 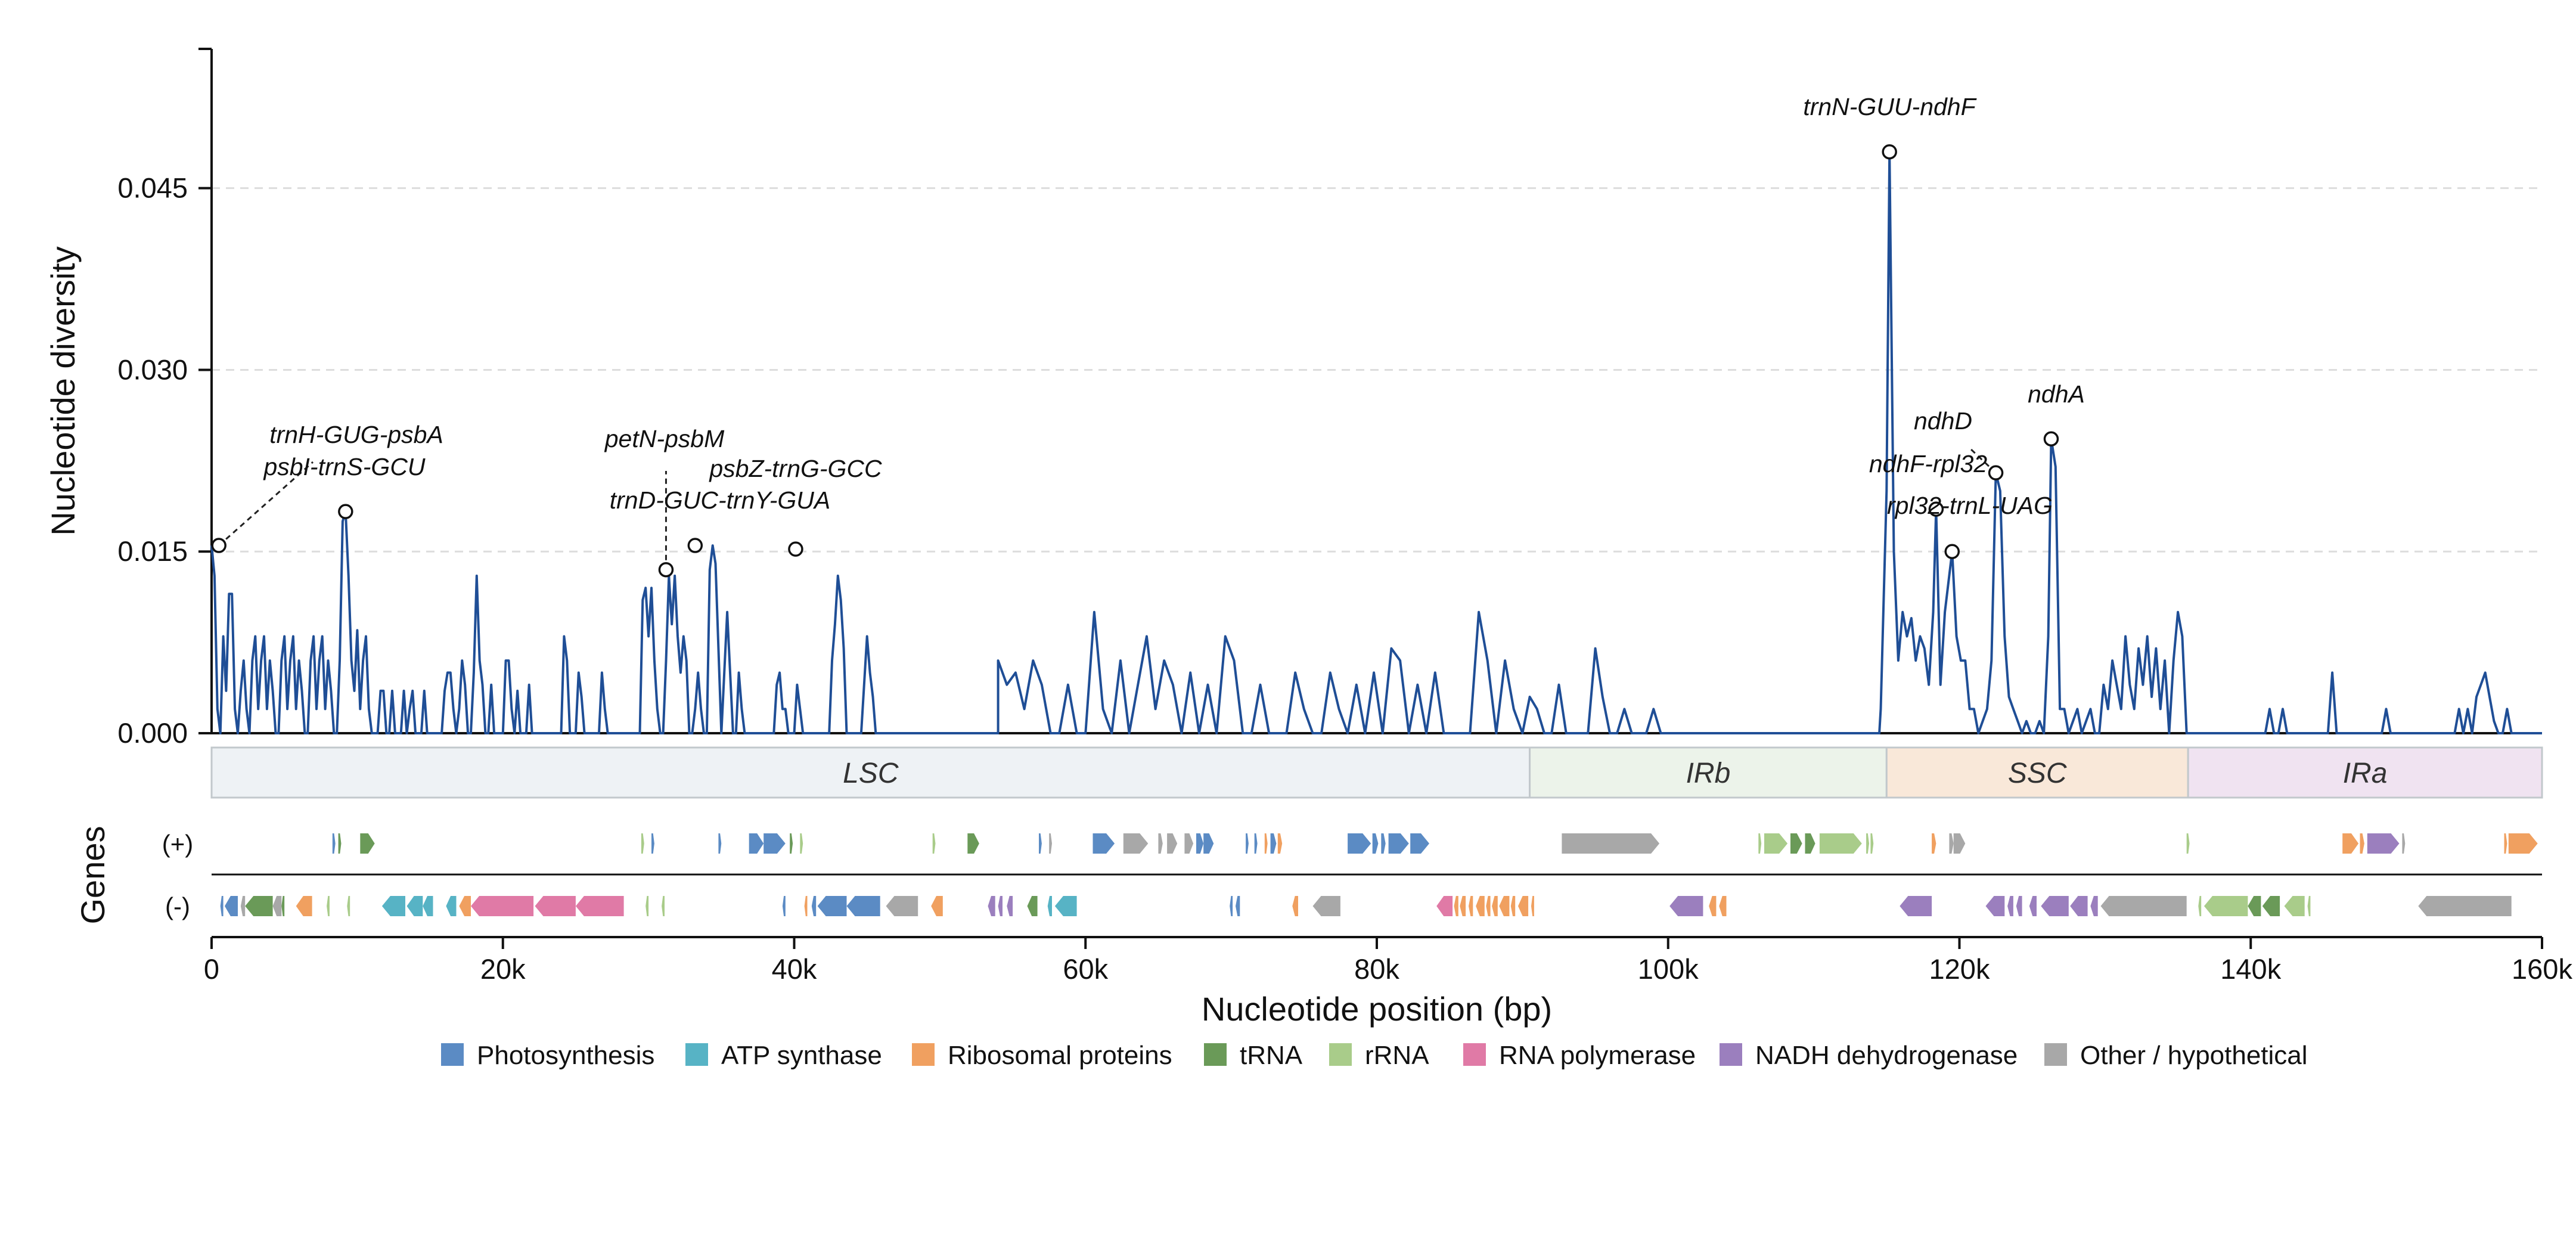 What do you see at coordinates (1983, 460) in the screenshot?
I see `annotation-leader-line` at bounding box center [1983, 460].